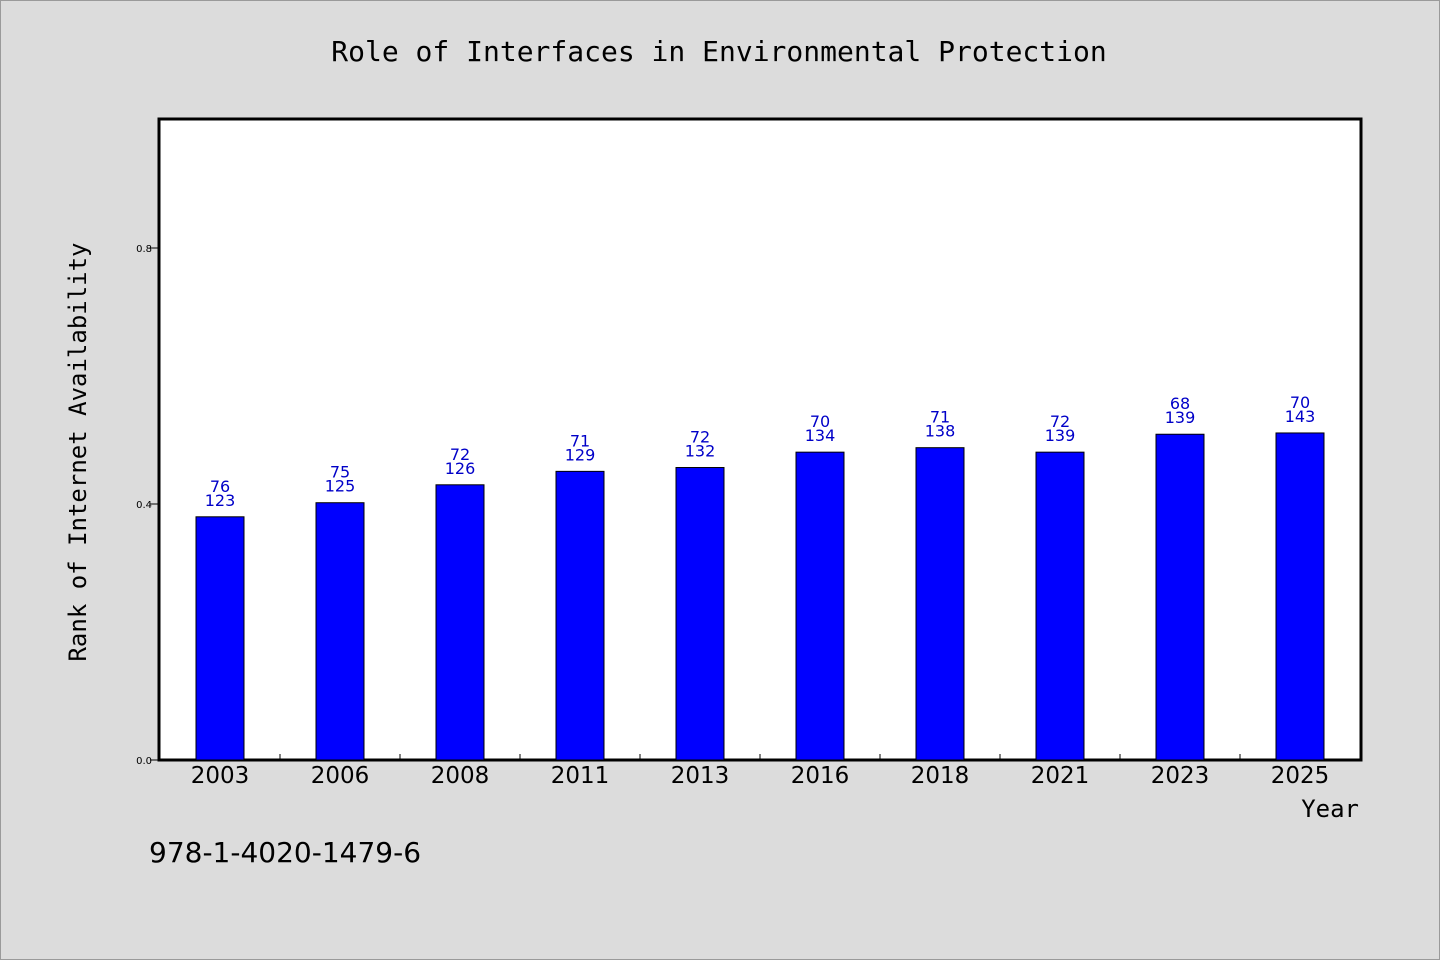 This screenshot has height=960, width=1440. Describe the element at coordinates (1180, 776) in the screenshot. I see `x-tick-label: 2023` at that location.